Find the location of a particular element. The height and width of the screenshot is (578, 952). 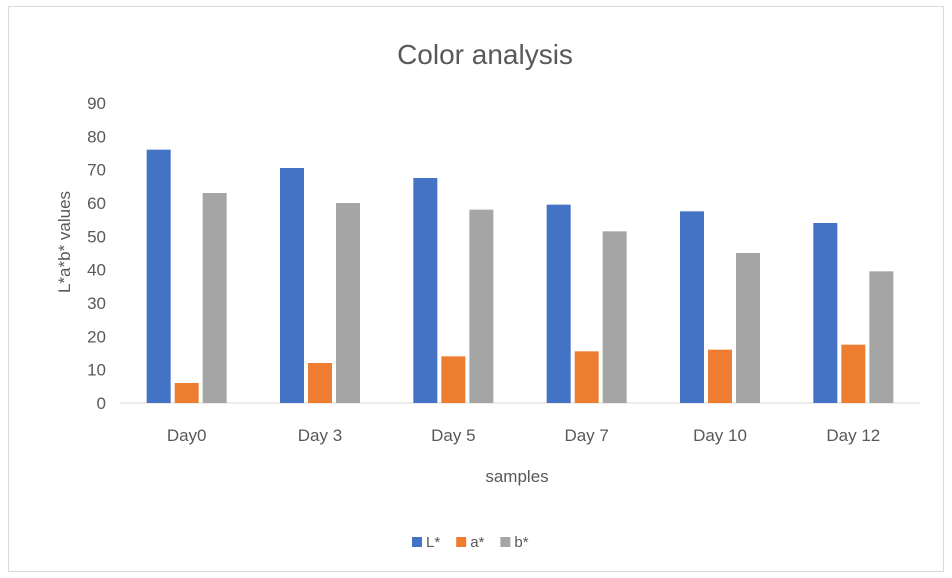

y-tick-label: 60 is located at coordinates (96, 203).